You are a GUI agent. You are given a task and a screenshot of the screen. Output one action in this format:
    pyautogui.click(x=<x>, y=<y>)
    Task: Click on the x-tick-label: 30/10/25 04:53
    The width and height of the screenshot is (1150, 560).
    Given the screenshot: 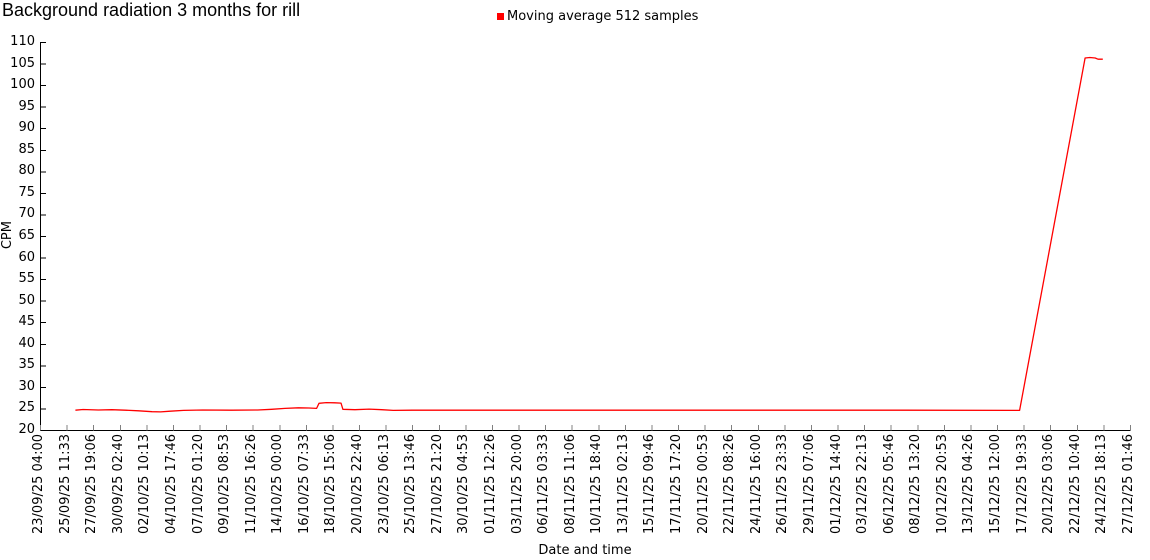 What is the action you would take?
    pyautogui.click(x=464, y=484)
    